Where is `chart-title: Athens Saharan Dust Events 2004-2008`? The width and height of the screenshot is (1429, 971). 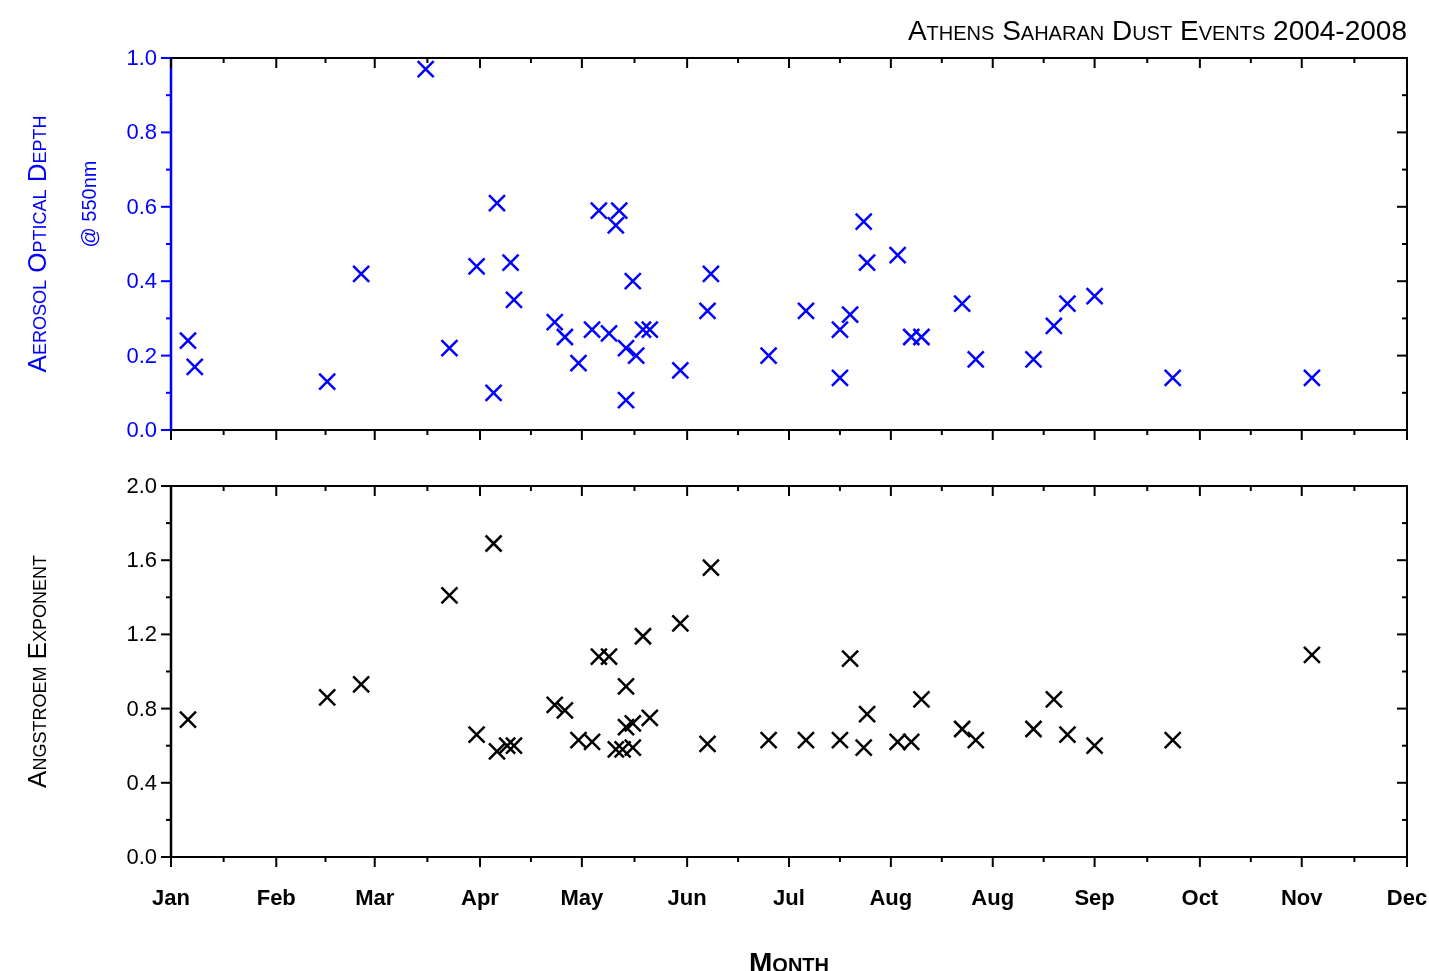 chart-title: Athens Saharan Dust Events 2004-2008 is located at coordinates (1157, 30).